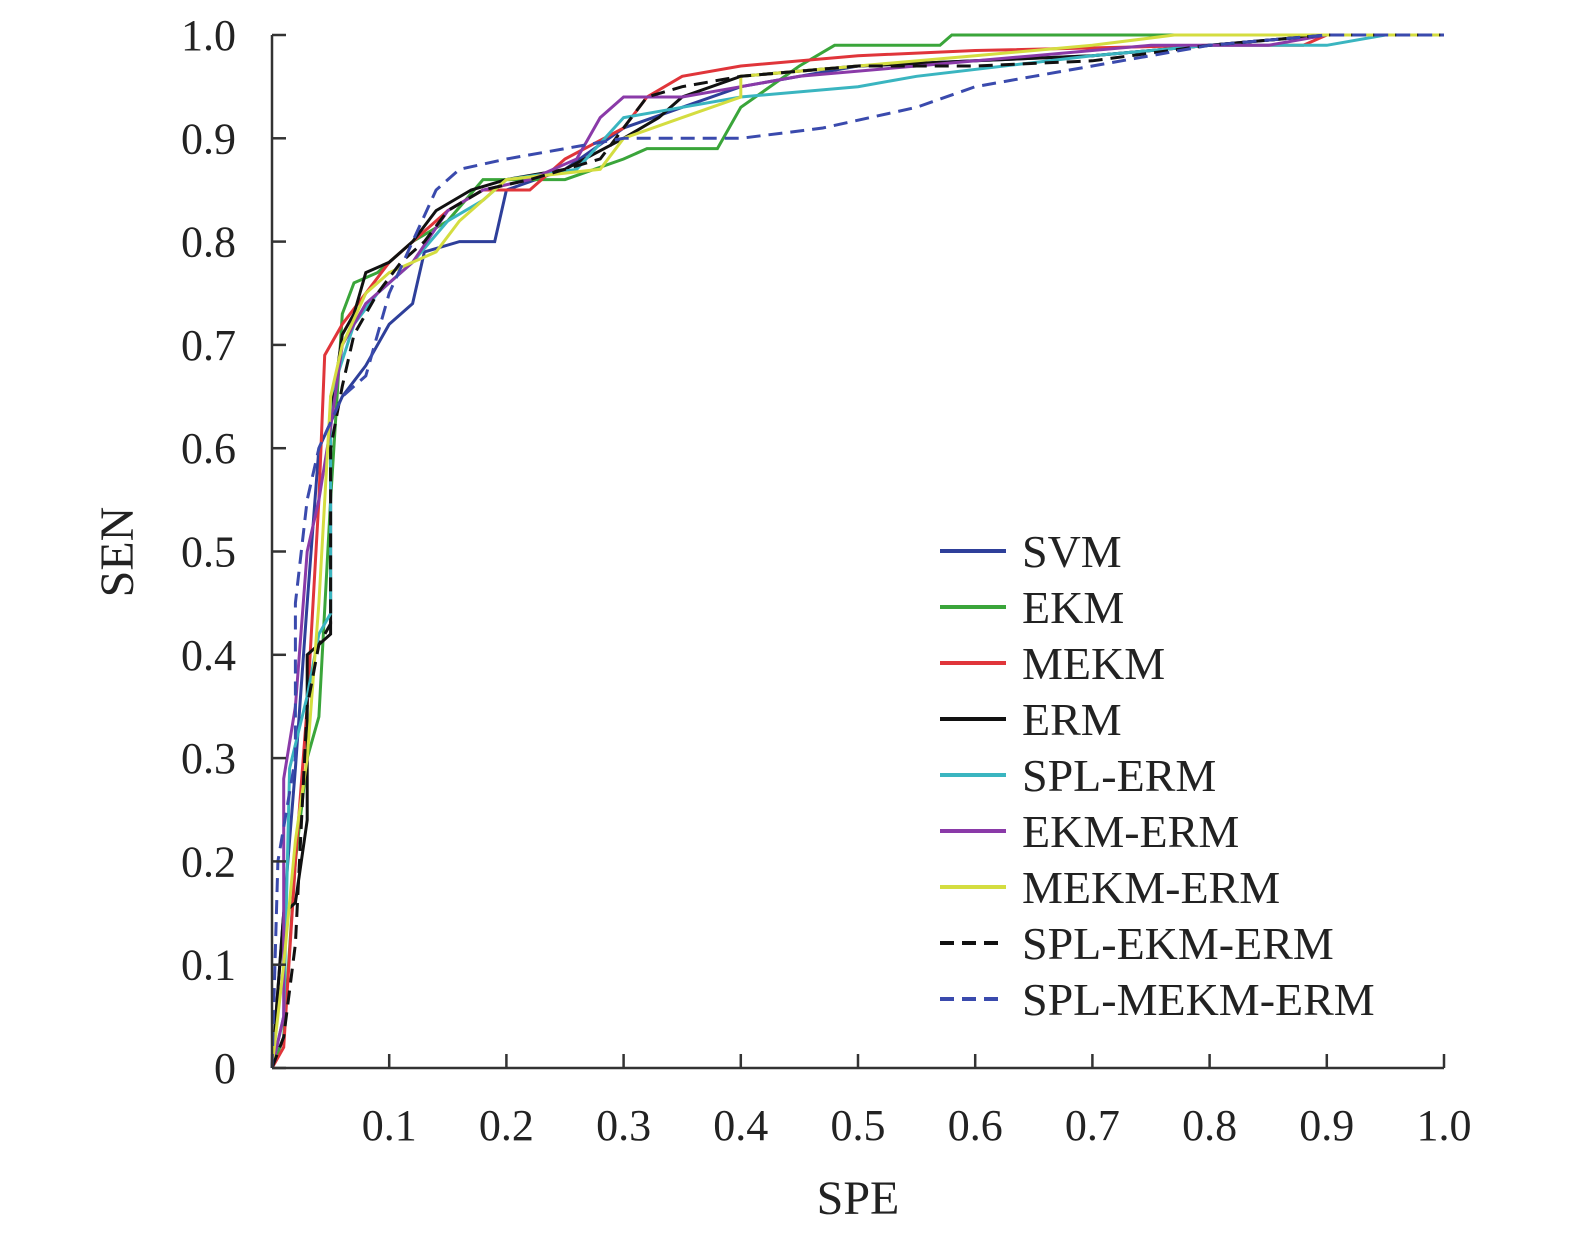 The height and width of the screenshot is (1244, 1575). Describe the element at coordinates (208, 861) in the screenshot. I see `y-tick-label: 0.2` at that location.